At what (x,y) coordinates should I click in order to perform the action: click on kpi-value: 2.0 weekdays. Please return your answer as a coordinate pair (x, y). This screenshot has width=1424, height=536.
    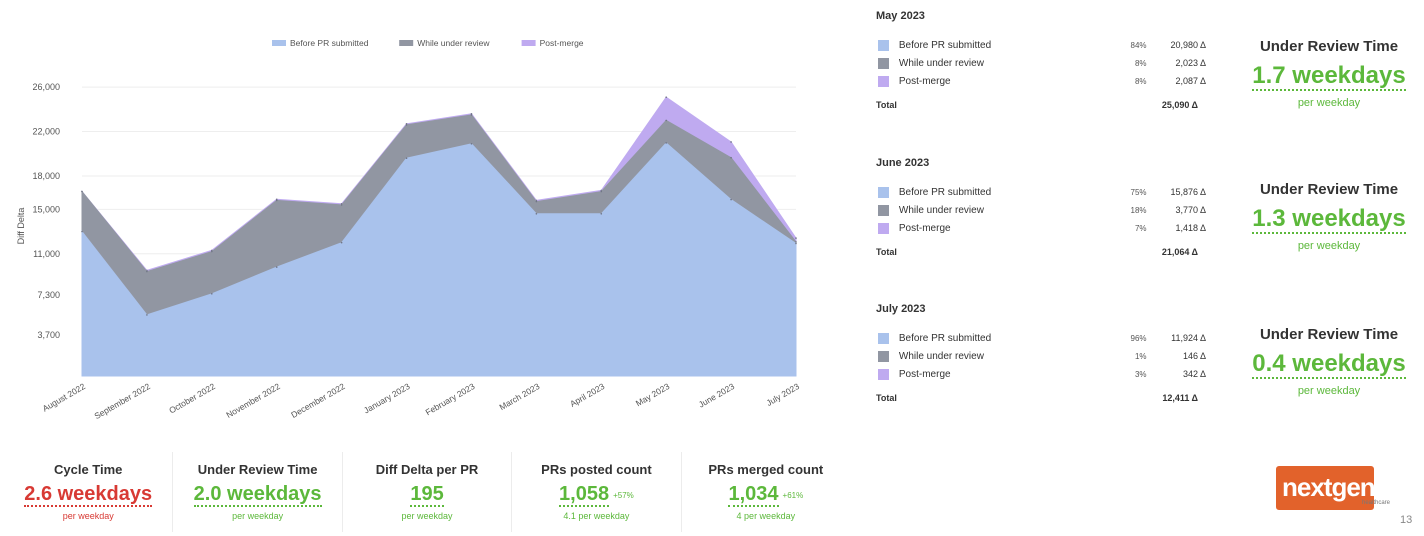
    Looking at the image, I should click on (257, 495).